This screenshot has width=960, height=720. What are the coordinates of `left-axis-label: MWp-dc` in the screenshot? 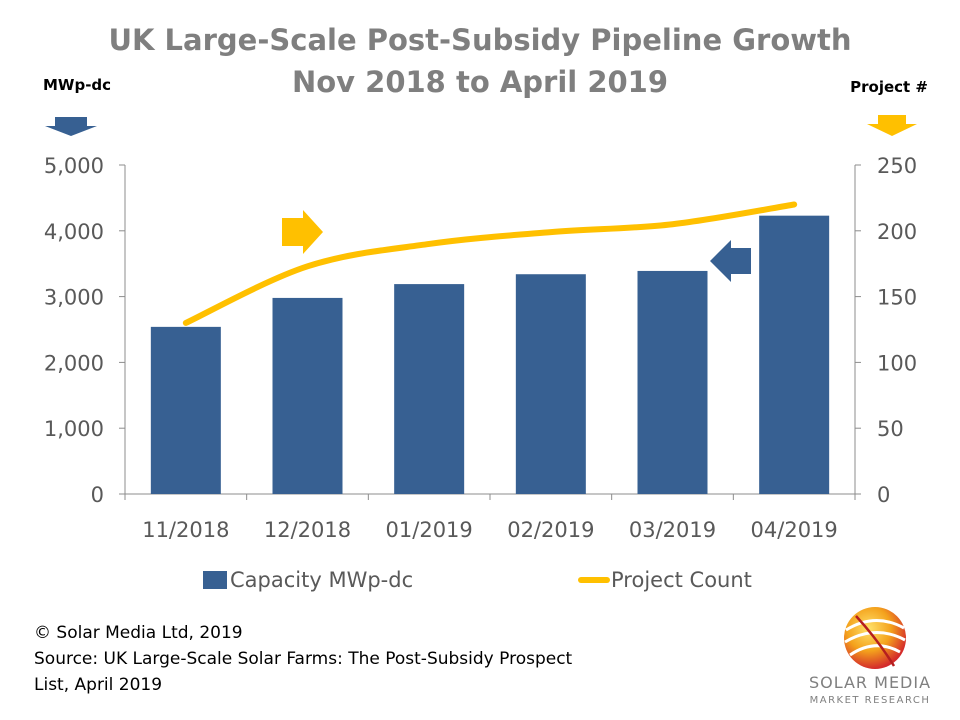 It's located at (77, 85).